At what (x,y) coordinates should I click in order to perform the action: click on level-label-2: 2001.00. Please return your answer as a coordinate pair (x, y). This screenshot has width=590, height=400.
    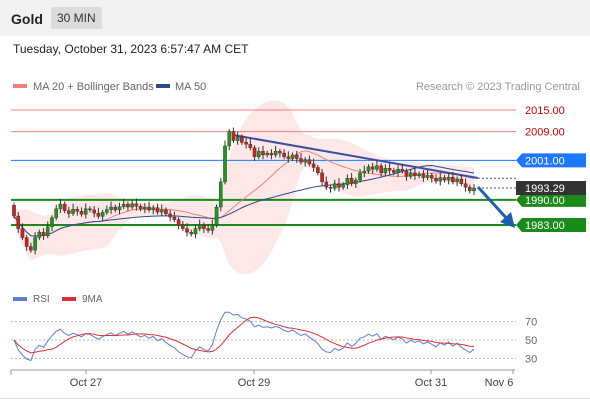
    Looking at the image, I should click on (545, 161).